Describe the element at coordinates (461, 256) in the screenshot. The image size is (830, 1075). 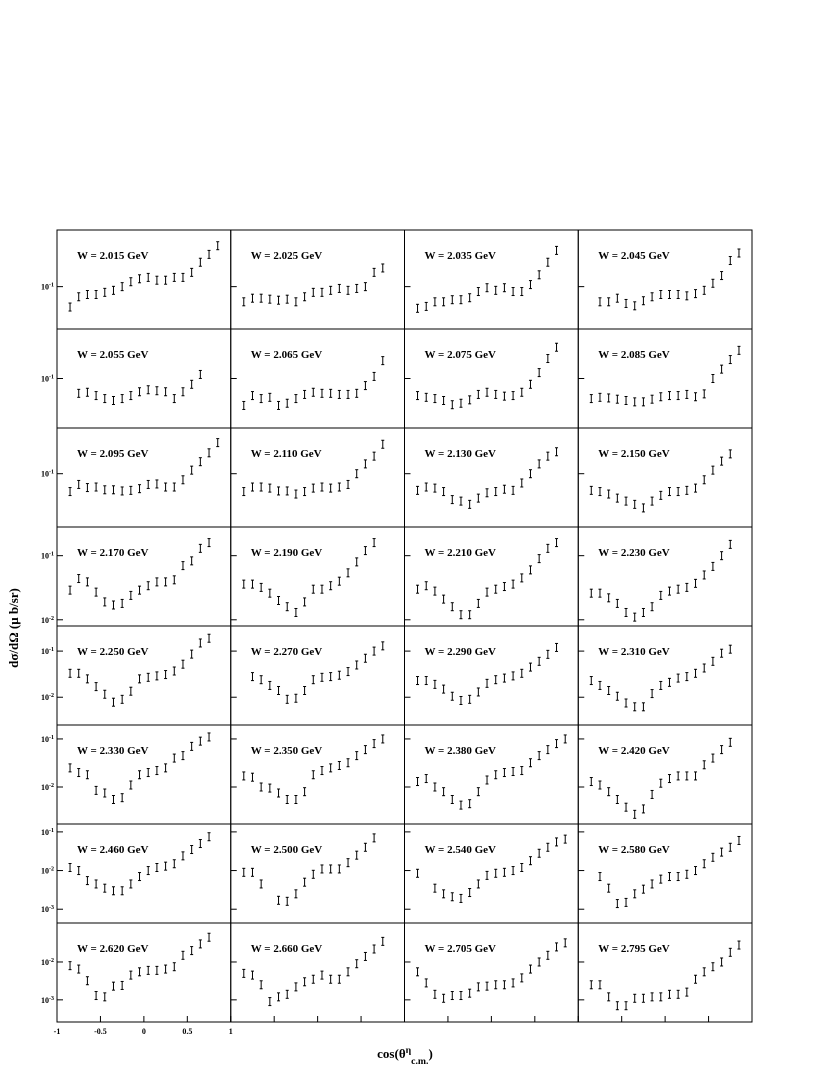
I see `panel-title: W = 2.035 GeV` at that location.